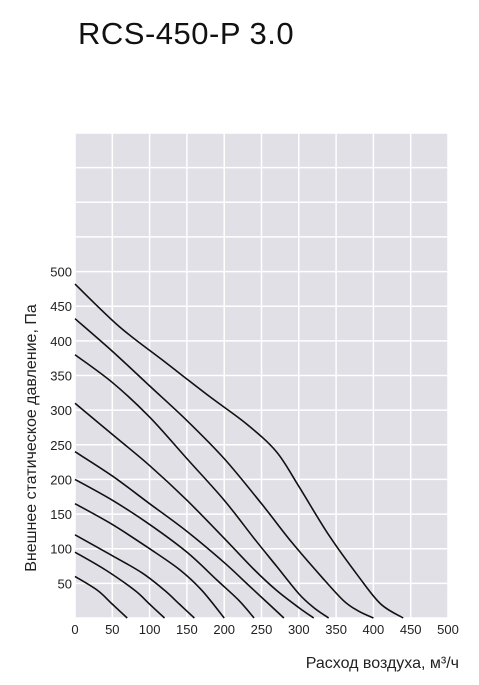 Image resolution: width=479 pixels, height=685 pixels. What do you see at coordinates (187, 629) in the screenshot?
I see `x-tick-label: 150` at bounding box center [187, 629].